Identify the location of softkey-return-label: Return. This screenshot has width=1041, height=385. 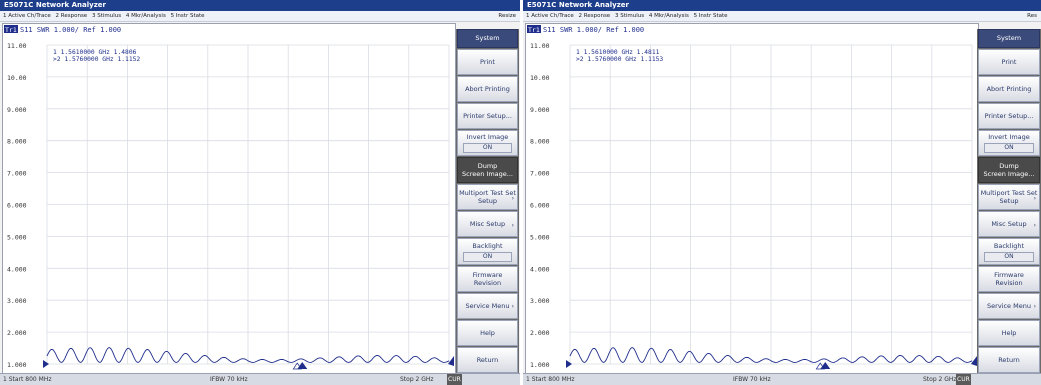
(487, 359).